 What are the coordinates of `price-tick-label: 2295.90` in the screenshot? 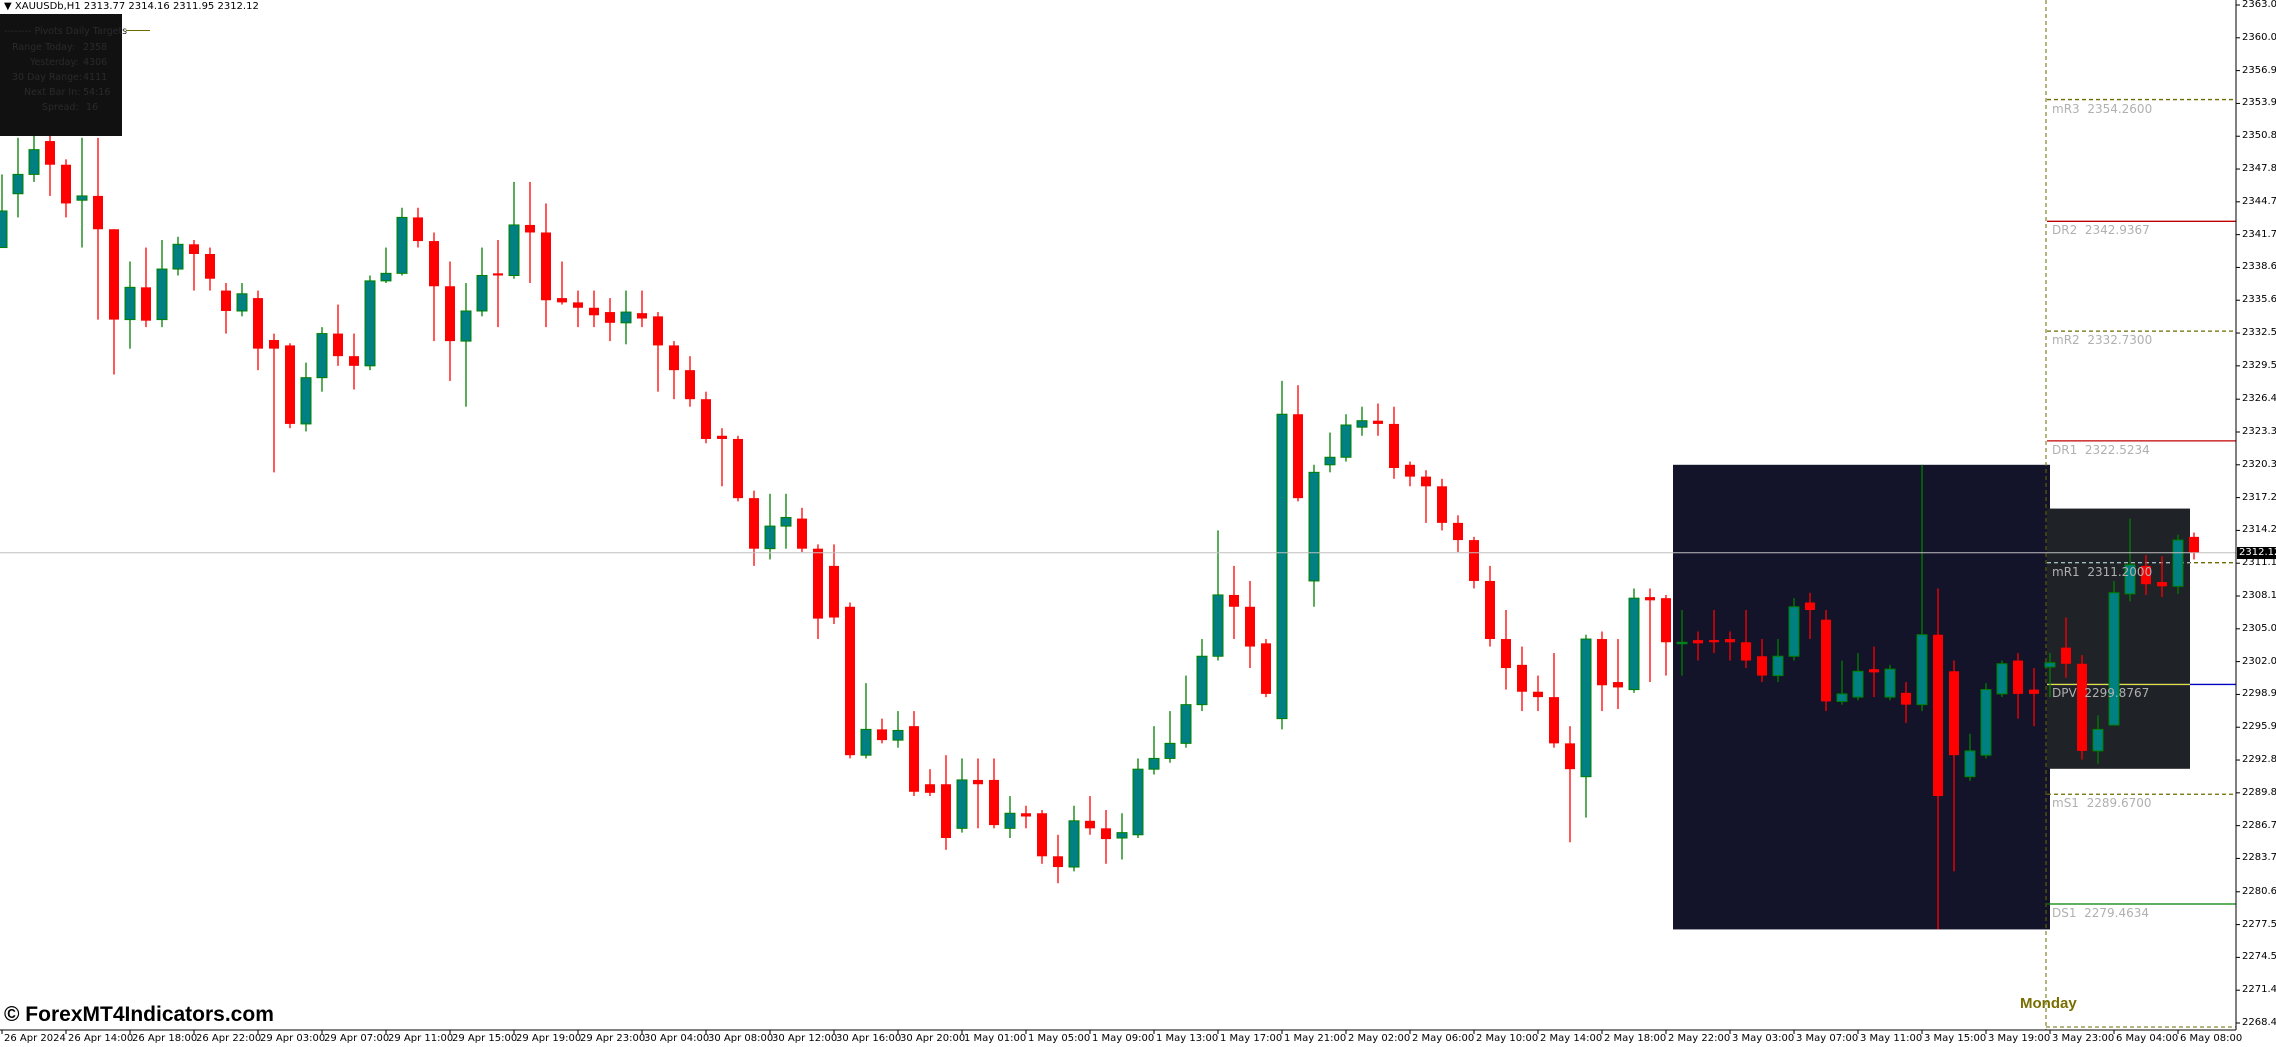 It's located at (2259, 727).